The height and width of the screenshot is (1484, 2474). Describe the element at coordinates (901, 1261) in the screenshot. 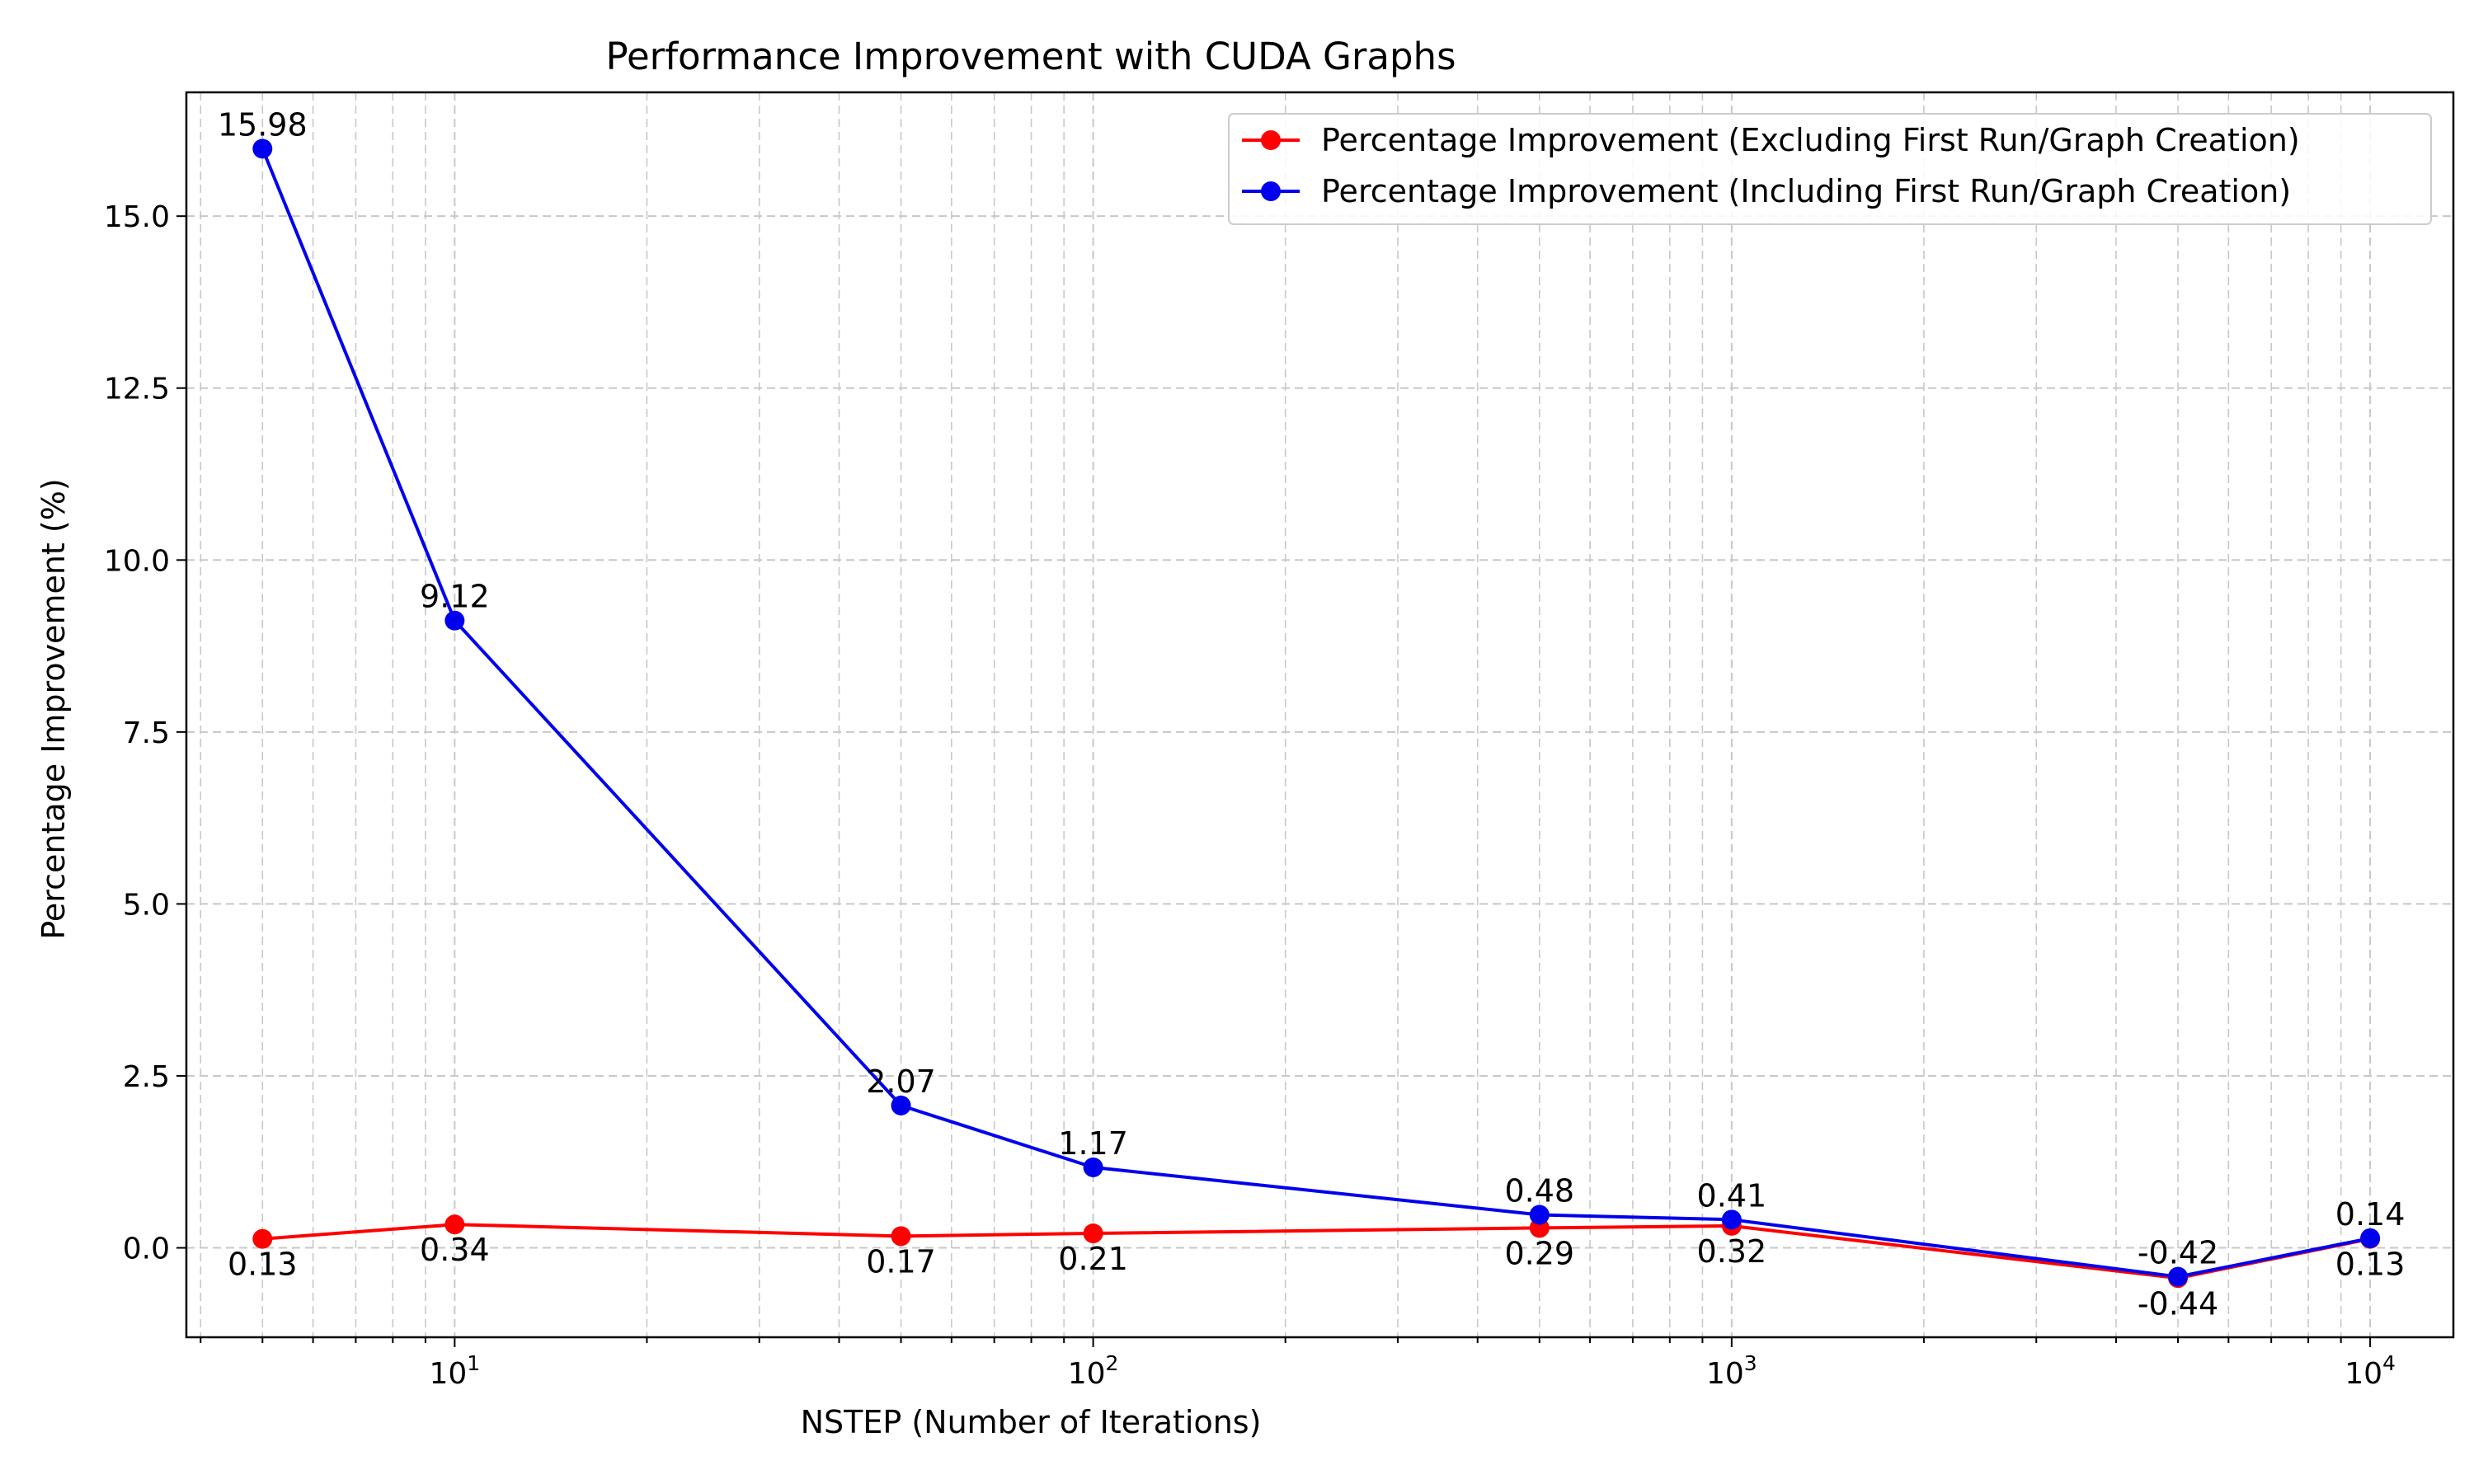

I see `data-label: 0.17` at that location.